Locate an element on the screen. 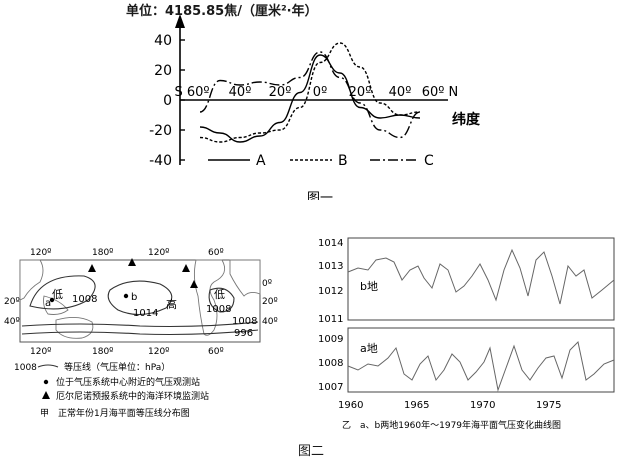 The width and height of the screenshot is (620, 459). map-bottom-lon-1: 120º is located at coordinates (40, 352).